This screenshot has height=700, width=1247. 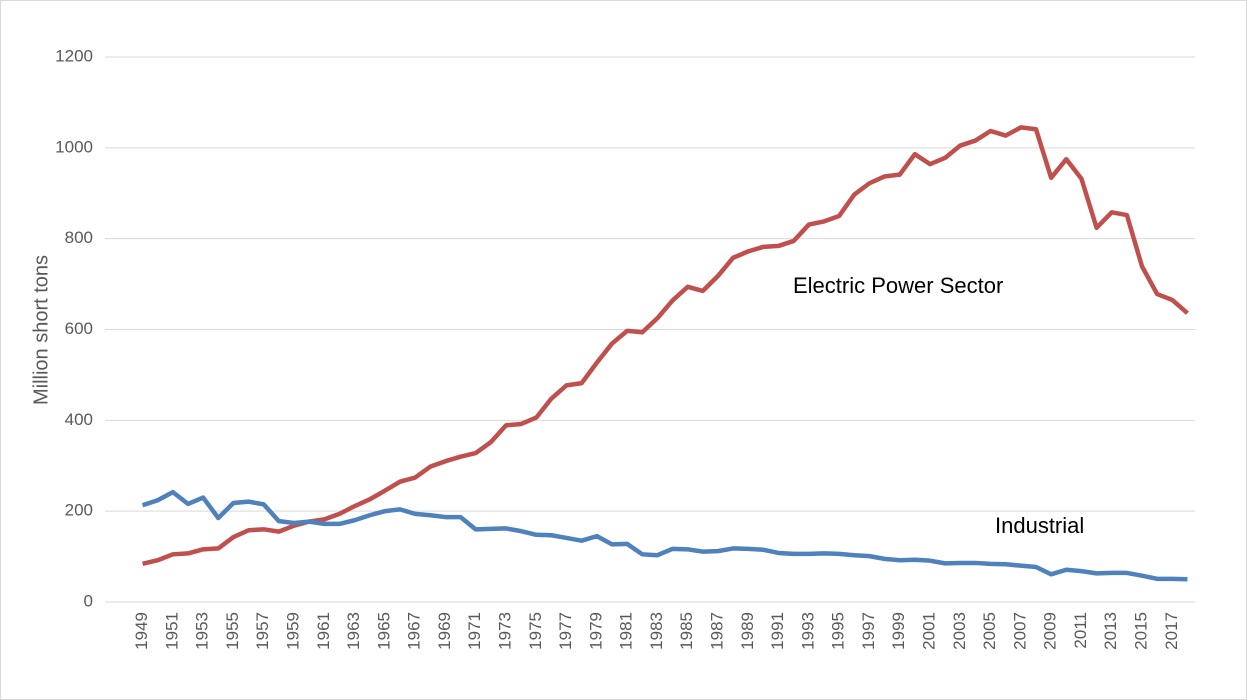 I want to click on x-tick-label: 1983, so click(x=656, y=631).